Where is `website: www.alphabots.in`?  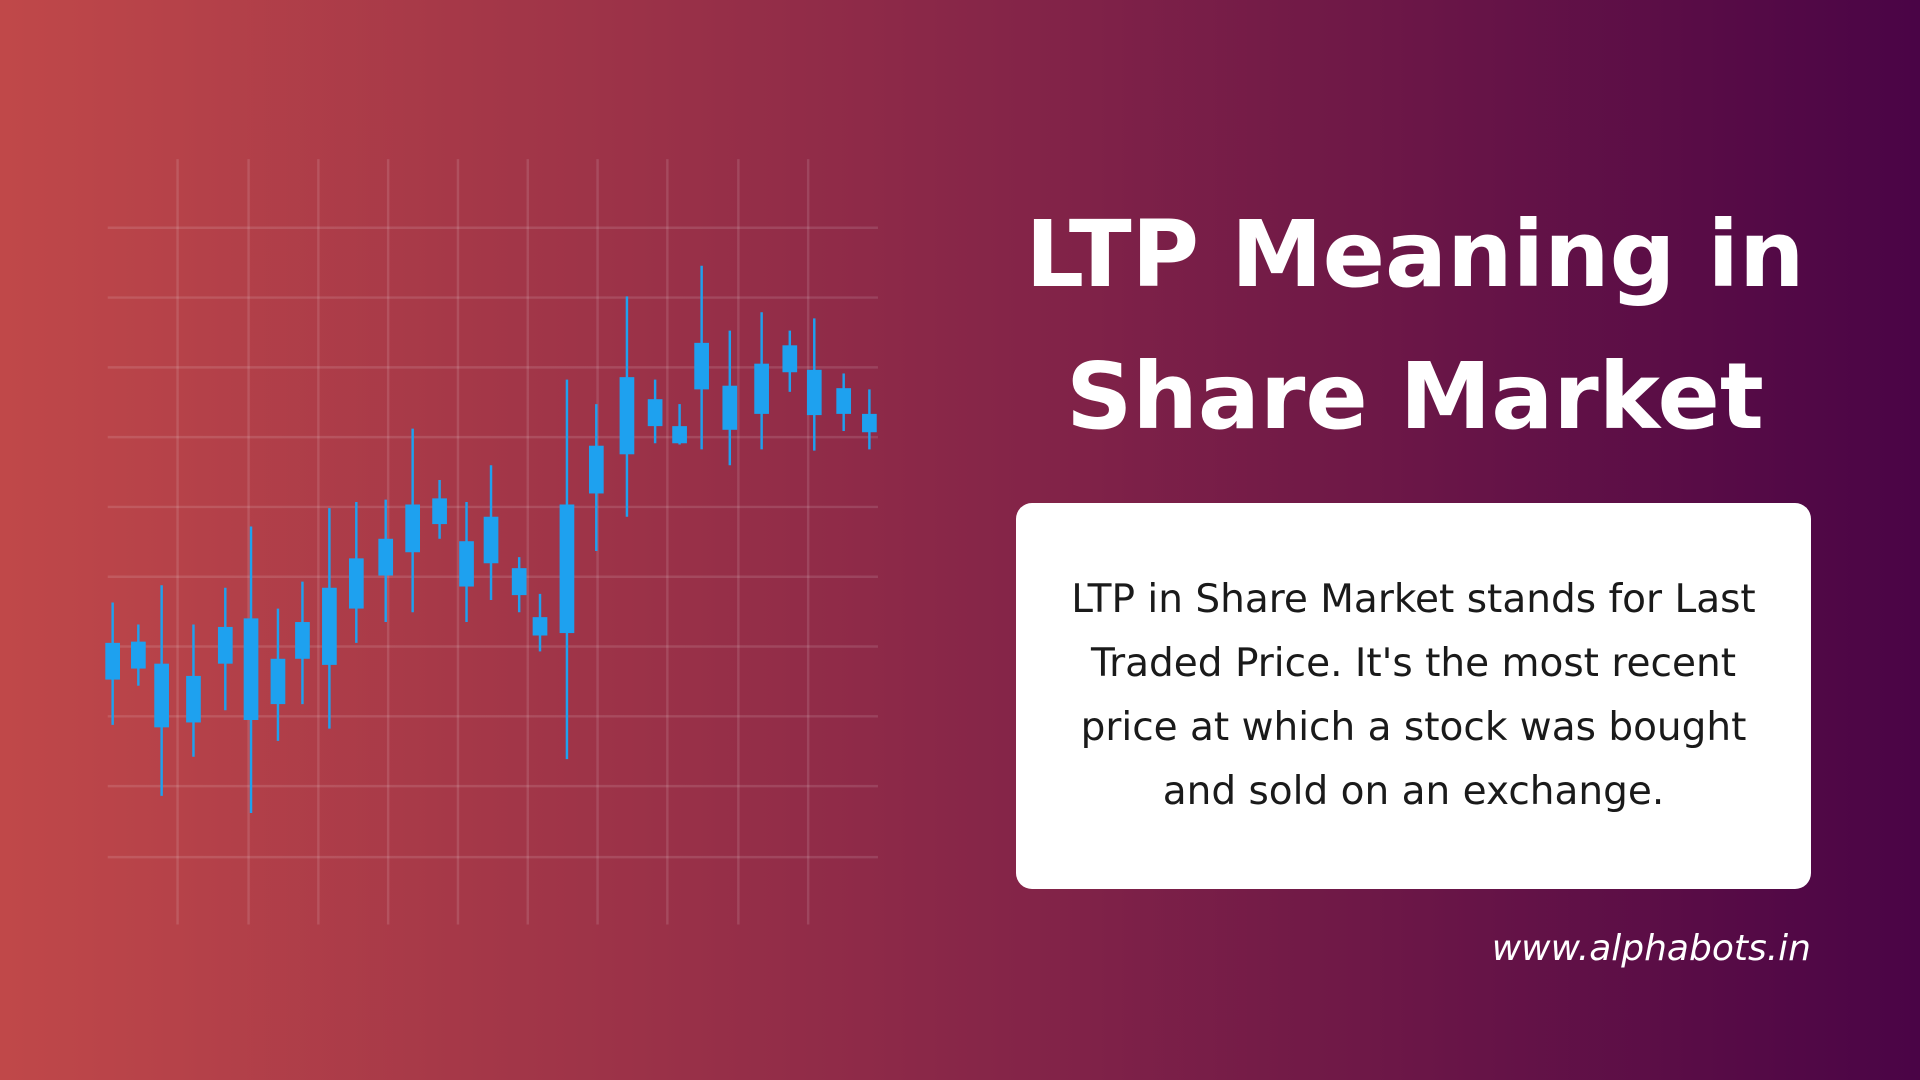 website: www.alphabots.in is located at coordinates (1651, 948).